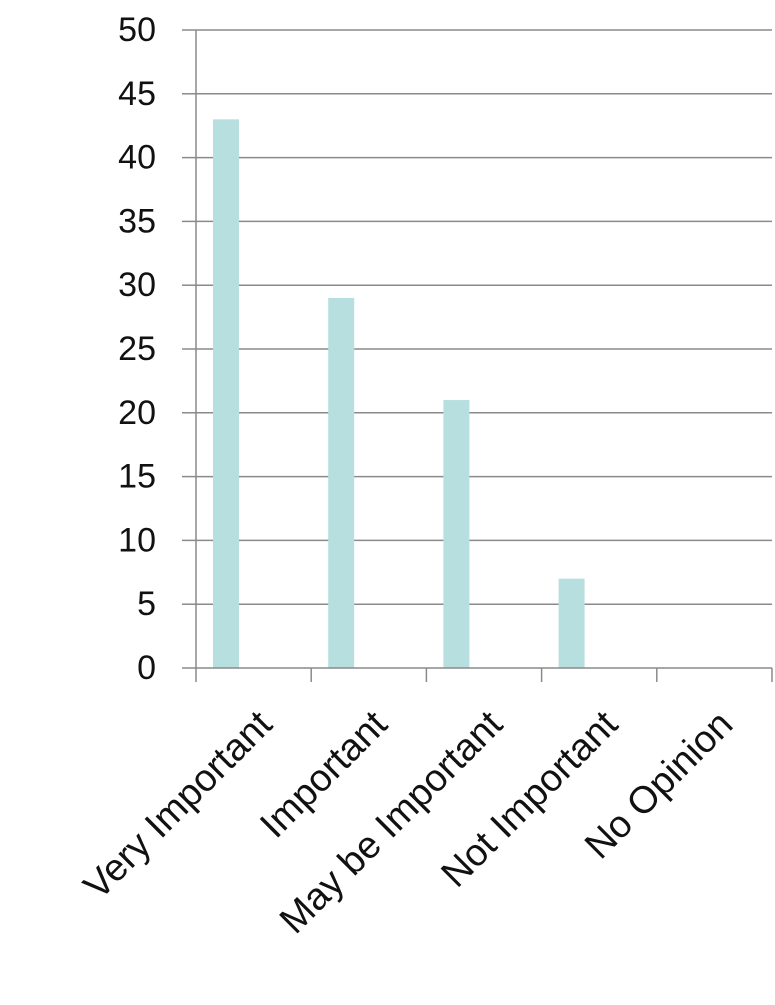  I want to click on y-tick-label: 30, so click(137, 285).